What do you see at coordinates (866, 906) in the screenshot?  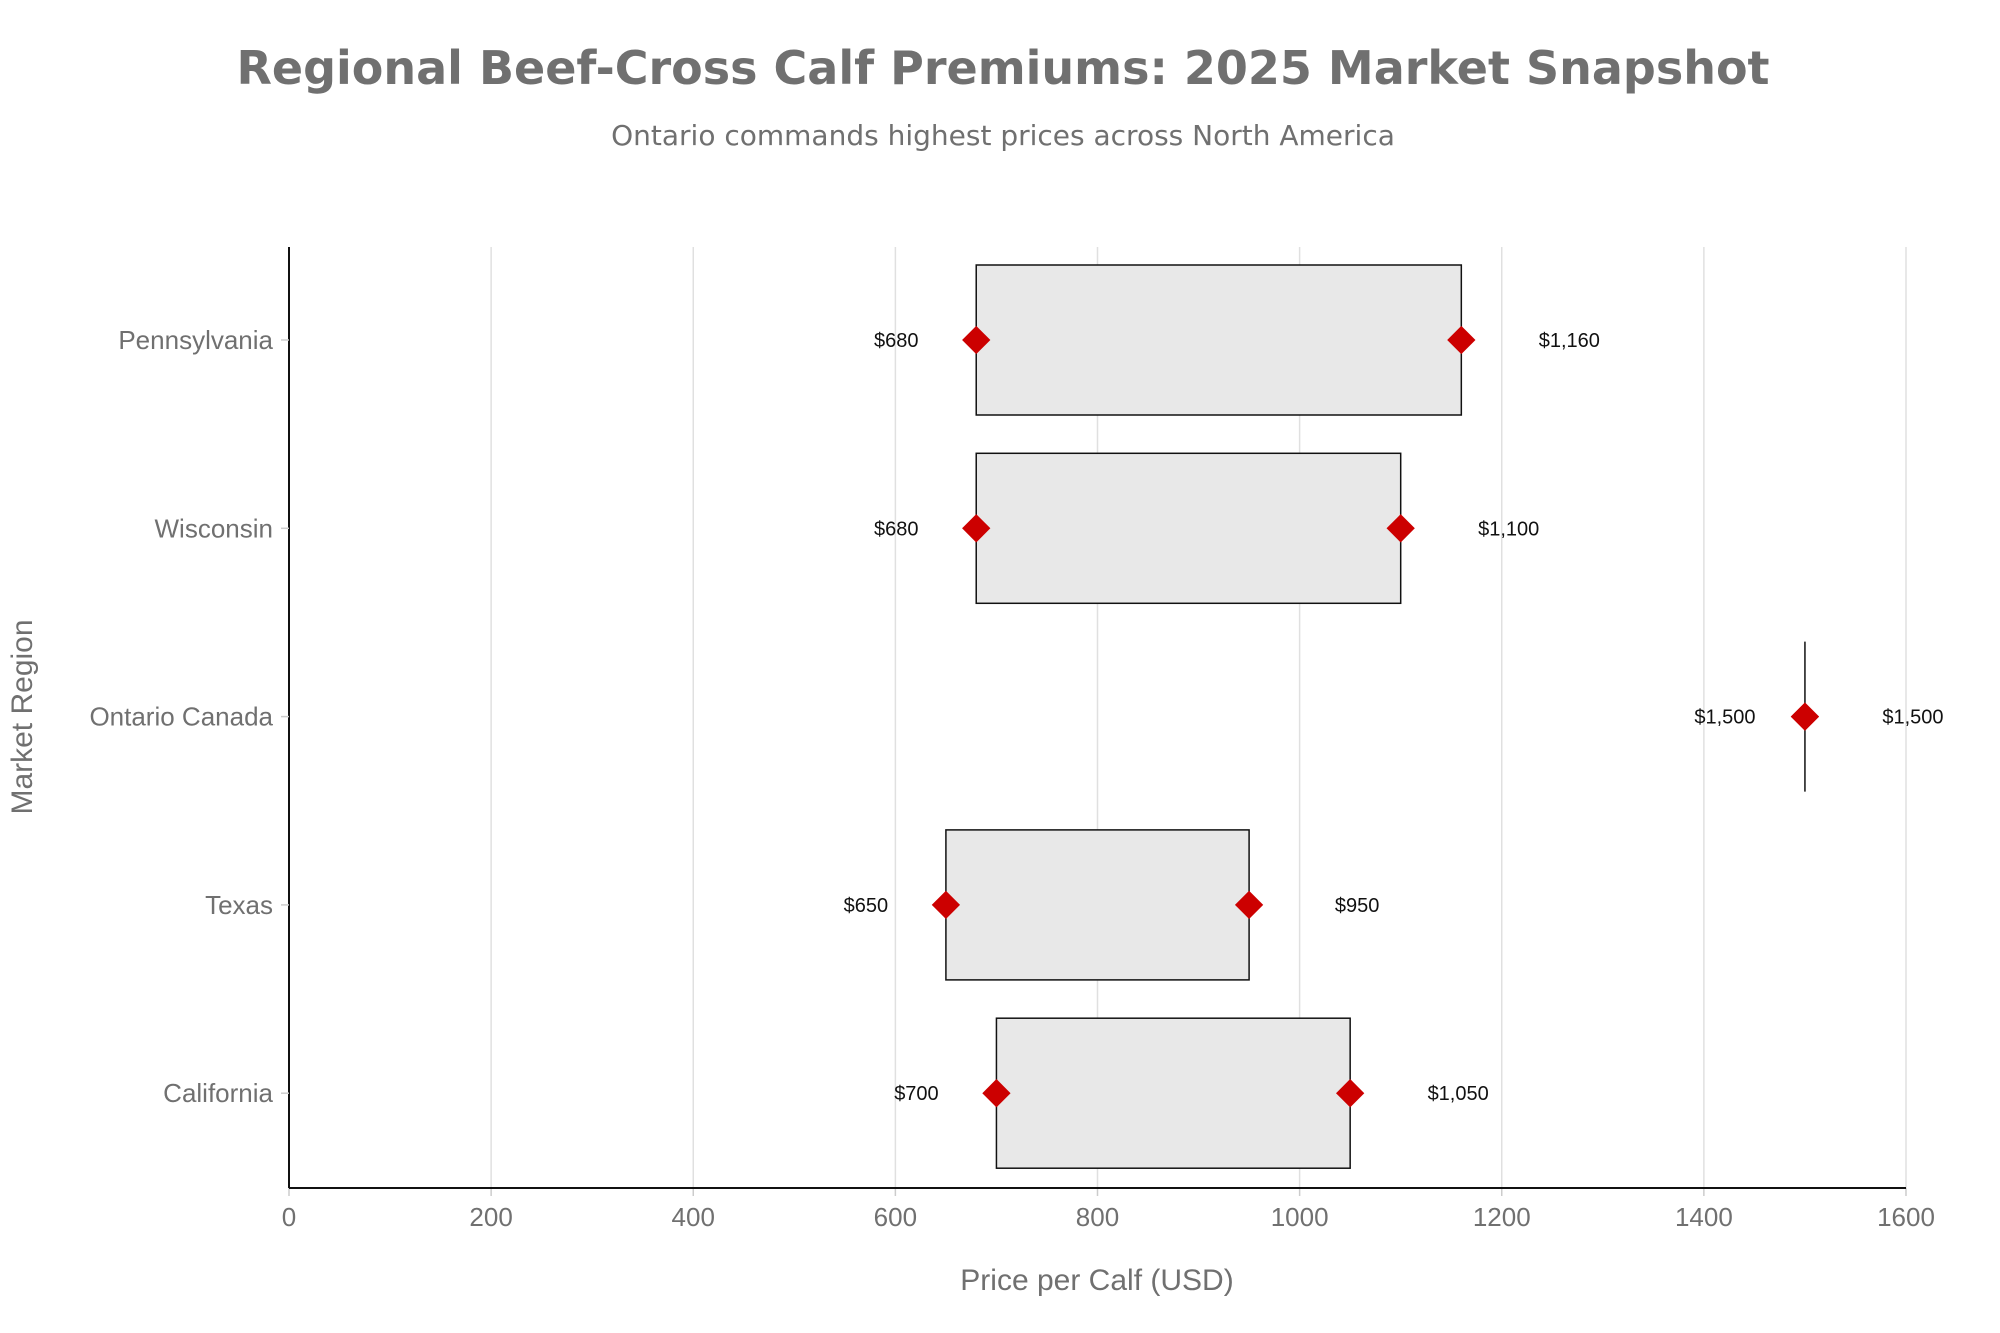 I see `low-value-label: $650` at bounding box center [866, 906].